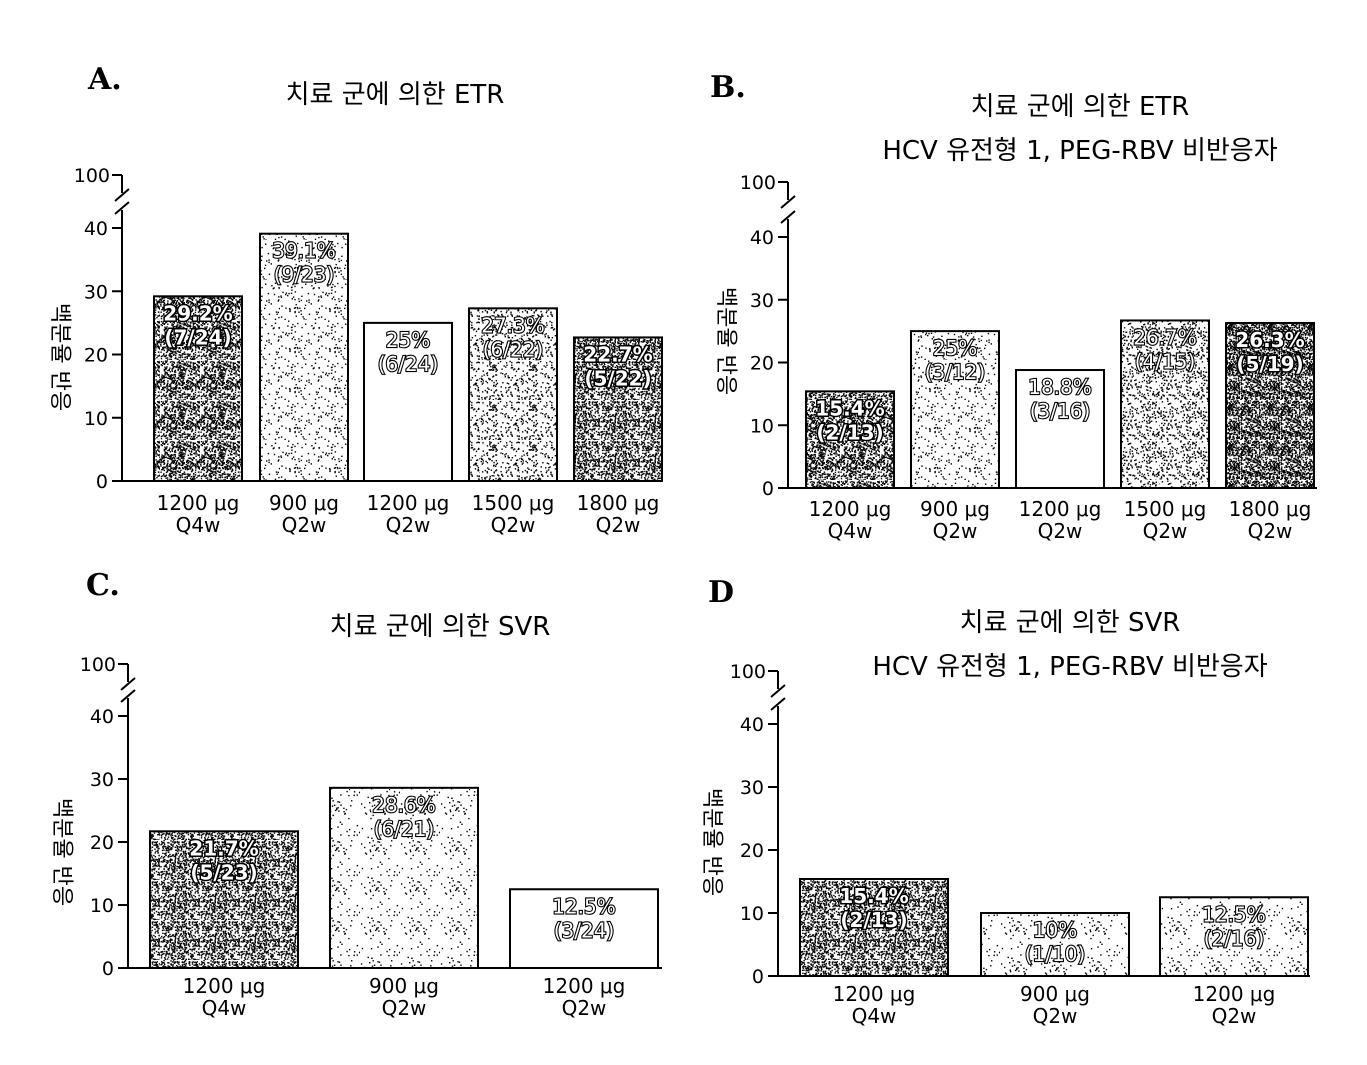  Describe the element at coordinates (1055, 954) in the screenshot. I see `bar-count-label: (1/10)` at that location.